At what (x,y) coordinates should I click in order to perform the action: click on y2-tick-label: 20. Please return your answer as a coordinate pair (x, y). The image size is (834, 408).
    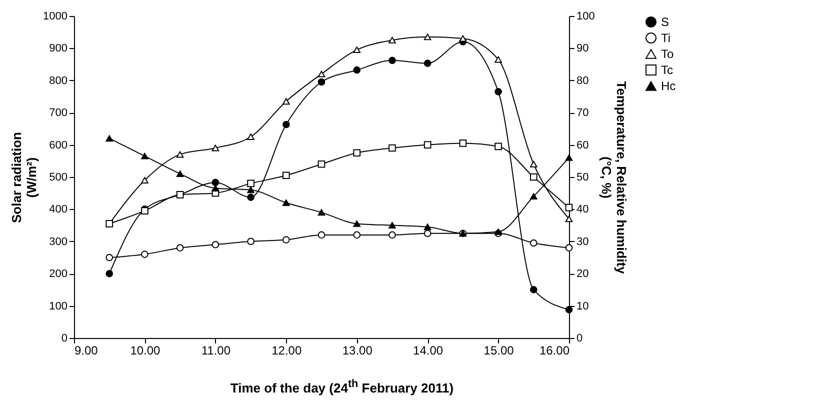
    Looking at the image, I should click on (582, 274).